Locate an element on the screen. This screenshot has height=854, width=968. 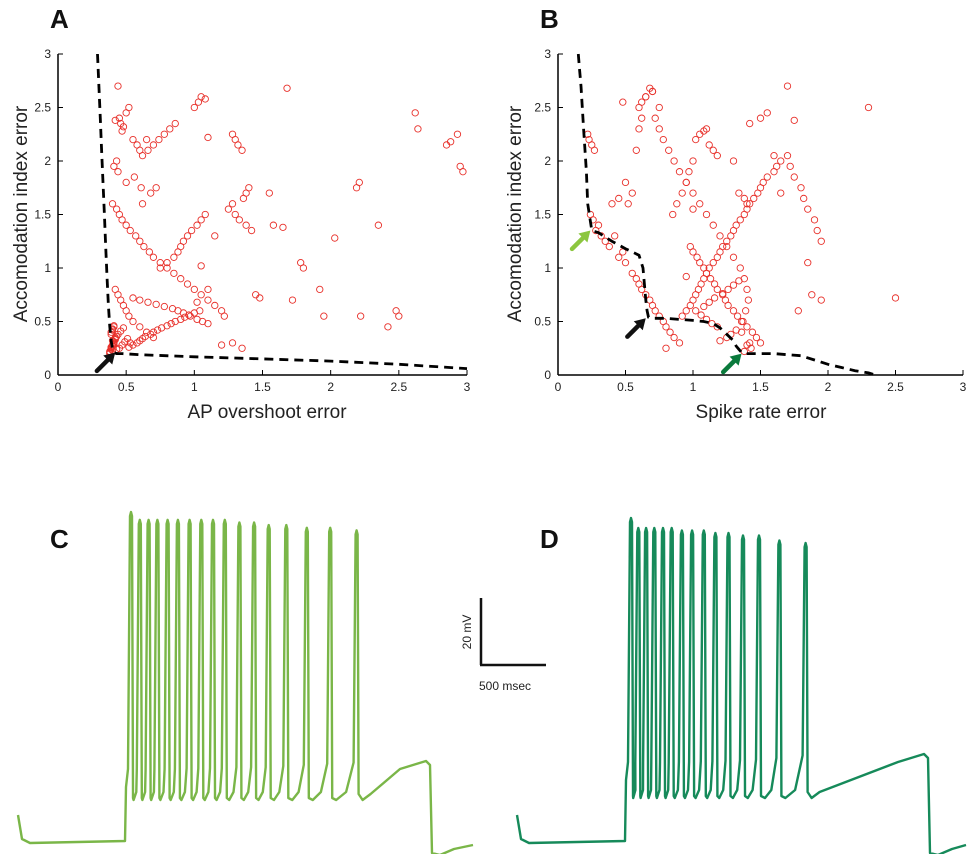
pareto-front-line-b is located at coordinates (726, 215).